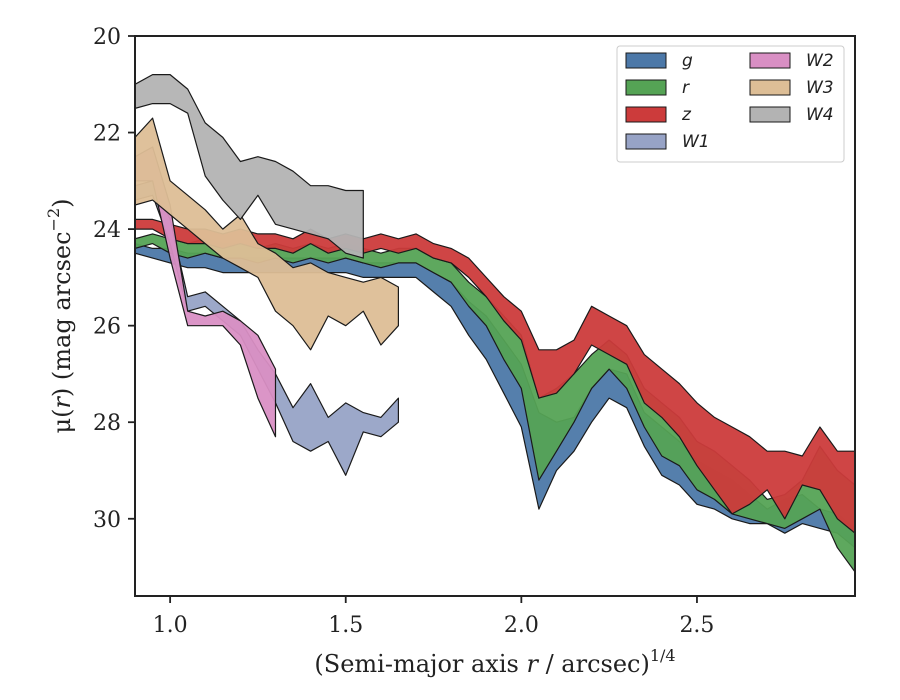  I want to click on x-tick-label: 1.5, so click(345, 625).